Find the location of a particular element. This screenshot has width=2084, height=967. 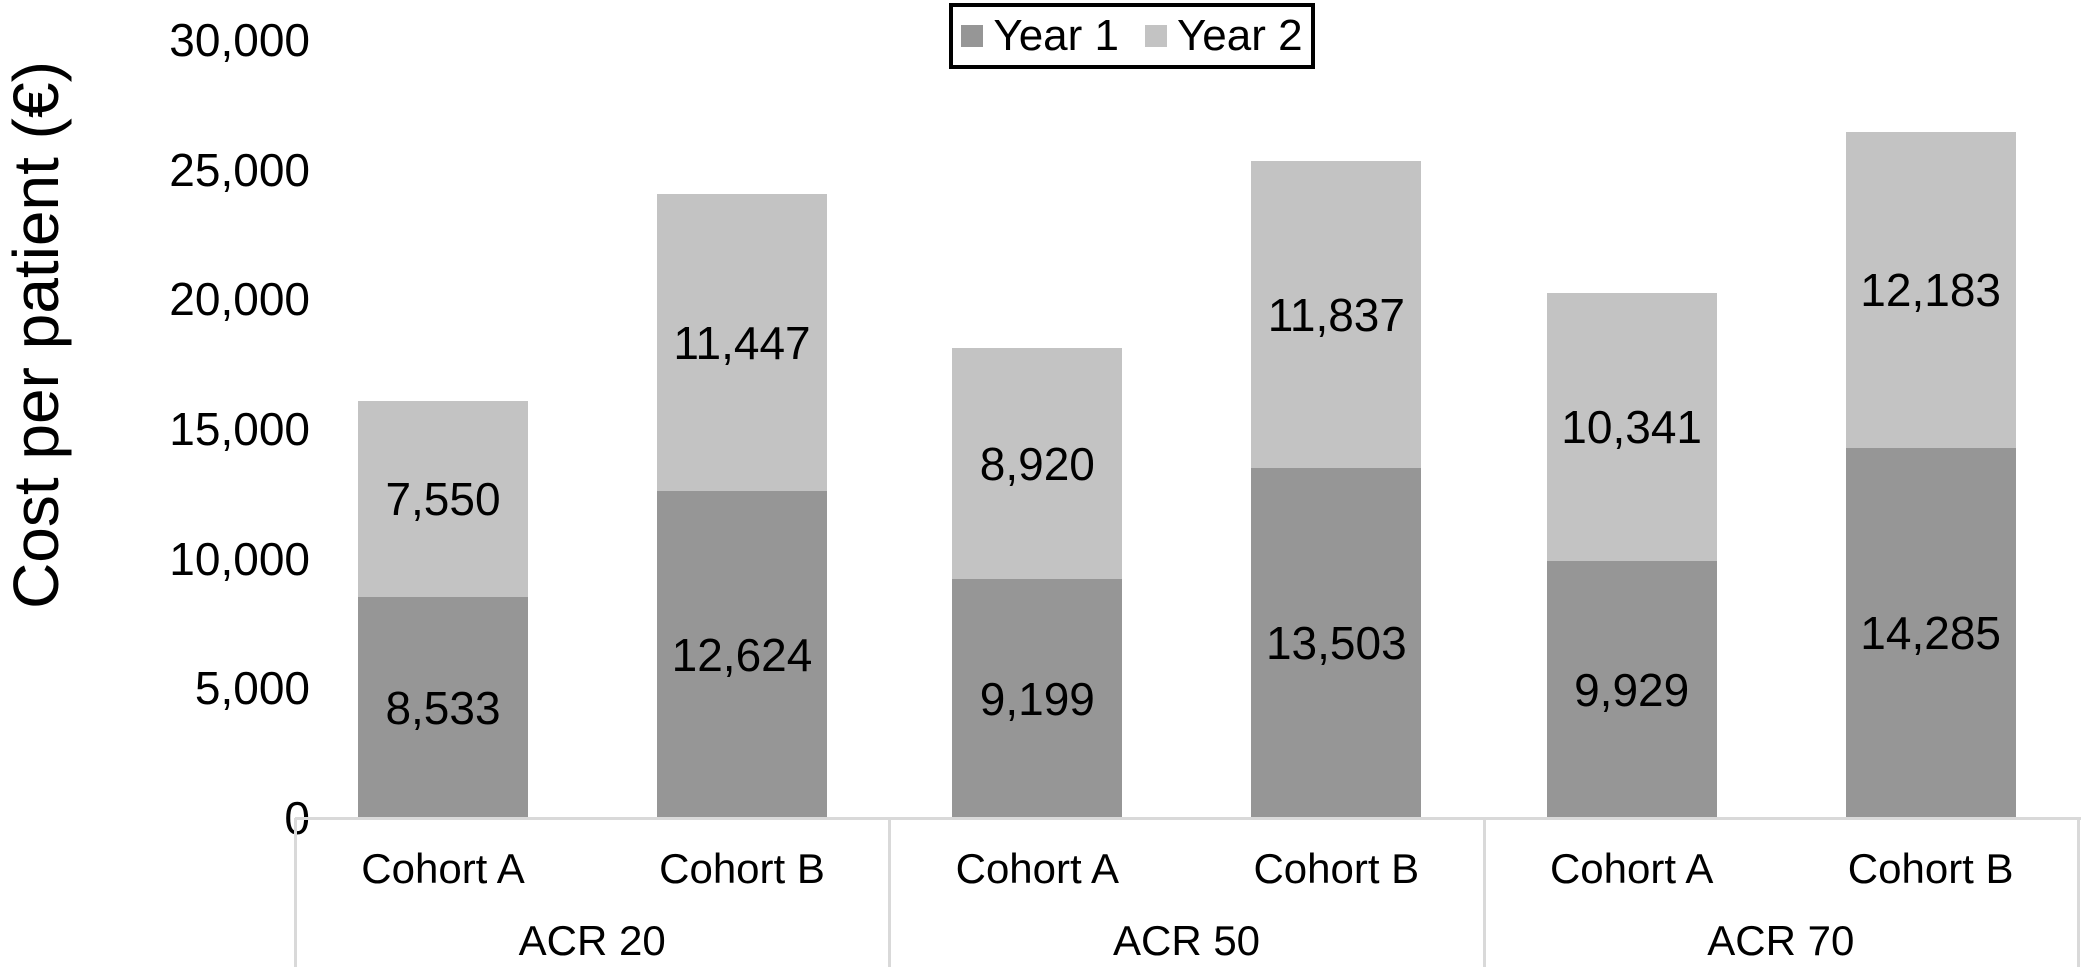

x-group-label: ACR 20 is located at coordinates (592, 940).